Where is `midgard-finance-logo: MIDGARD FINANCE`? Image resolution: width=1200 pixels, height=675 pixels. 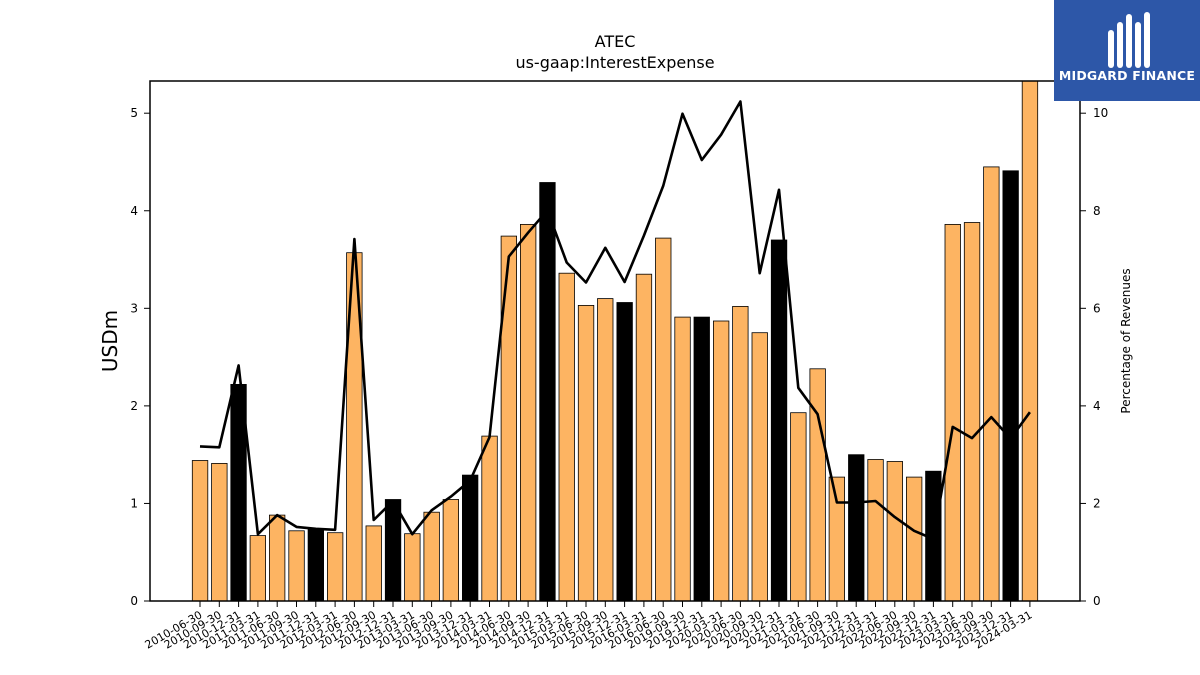
midgard-finance-logo: MIDGARD FINANCE is located at coordinates (1127, 50).